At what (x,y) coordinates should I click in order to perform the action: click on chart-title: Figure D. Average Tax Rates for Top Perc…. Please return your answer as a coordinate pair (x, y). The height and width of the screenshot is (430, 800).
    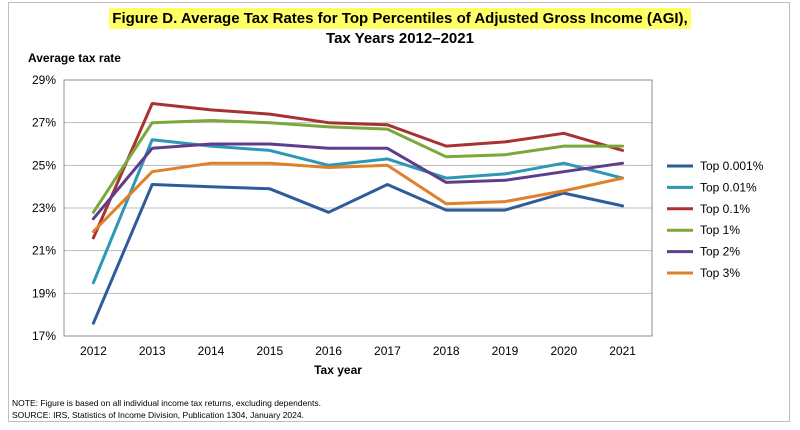
    Looking at the image, I should click on (400, 28).